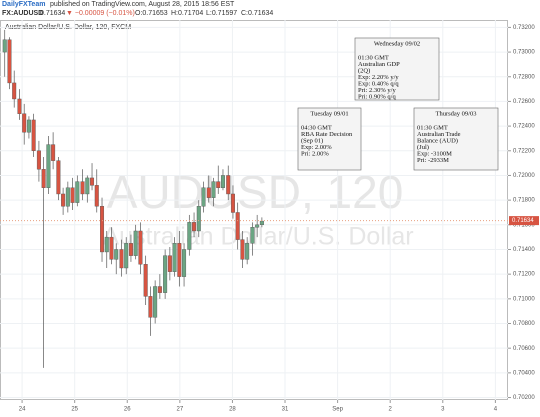  What do you see at coordinates (151, 13) in the screenshot?
I see `ohlc-open: O:0.71653` at bounding box center [151, 13].